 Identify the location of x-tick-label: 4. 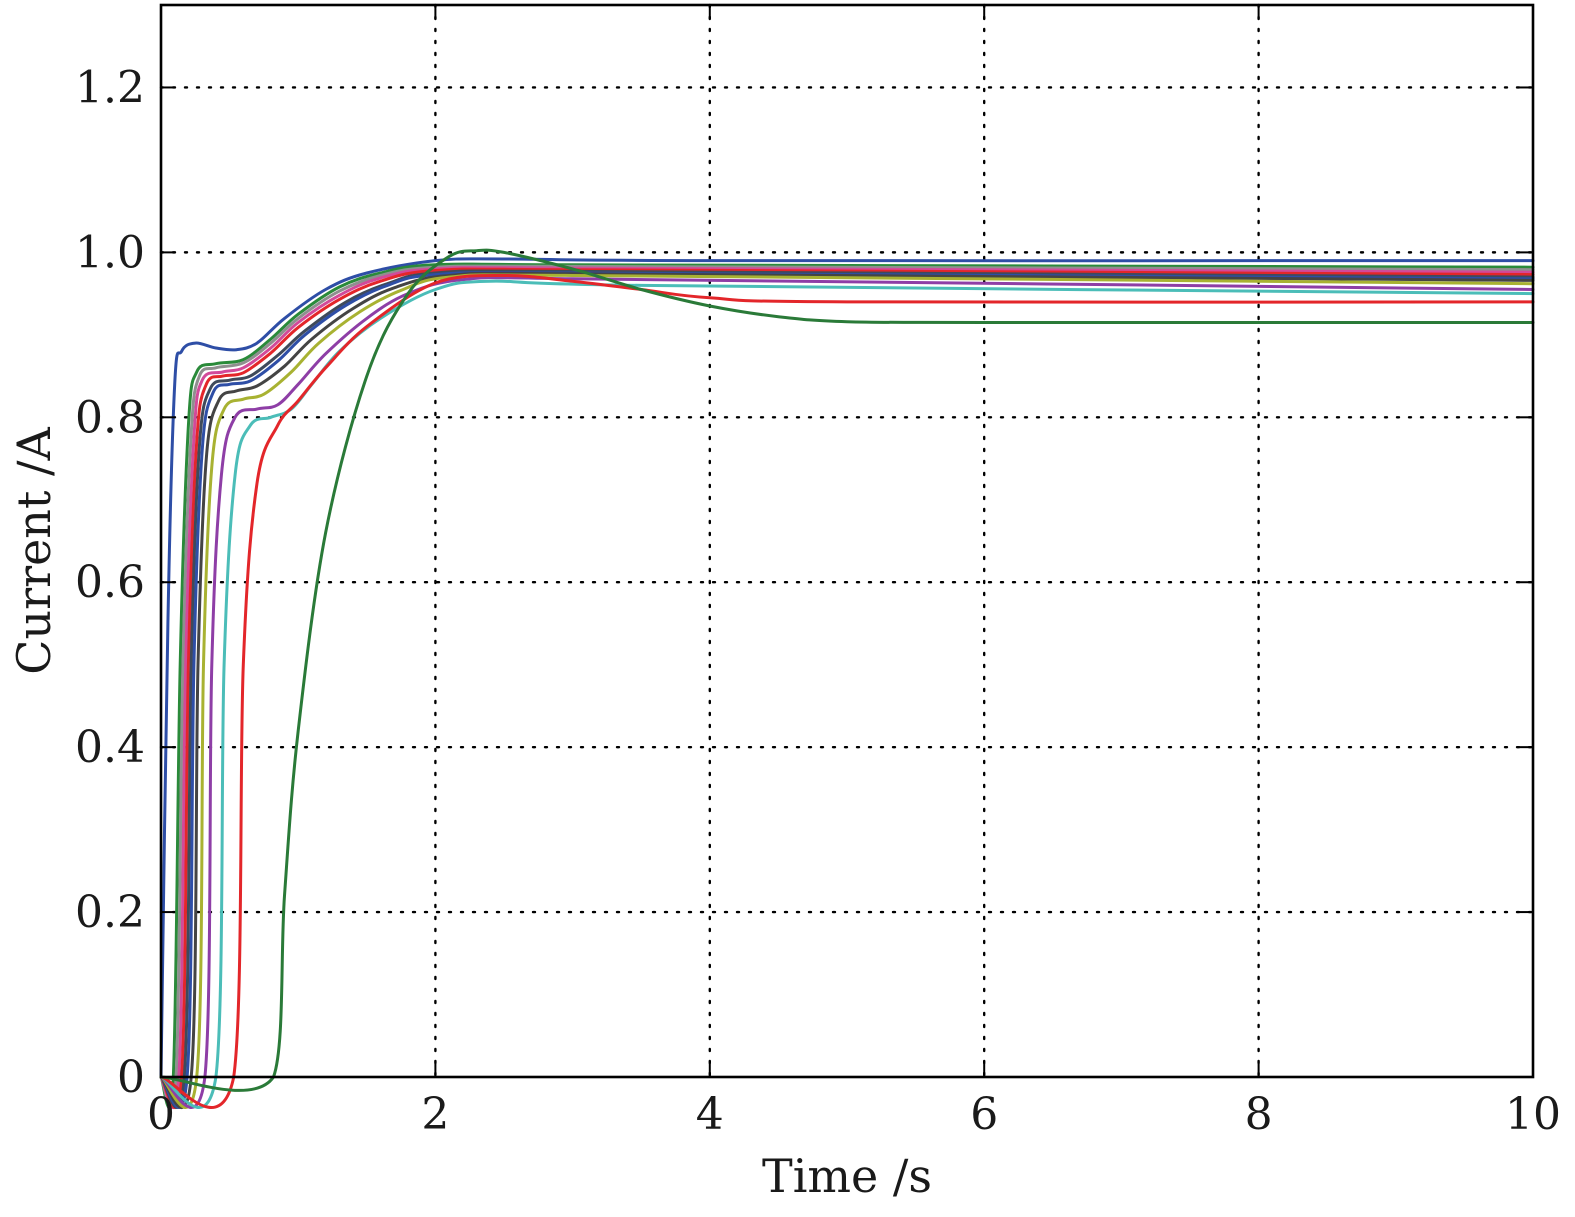
(710, 1114).